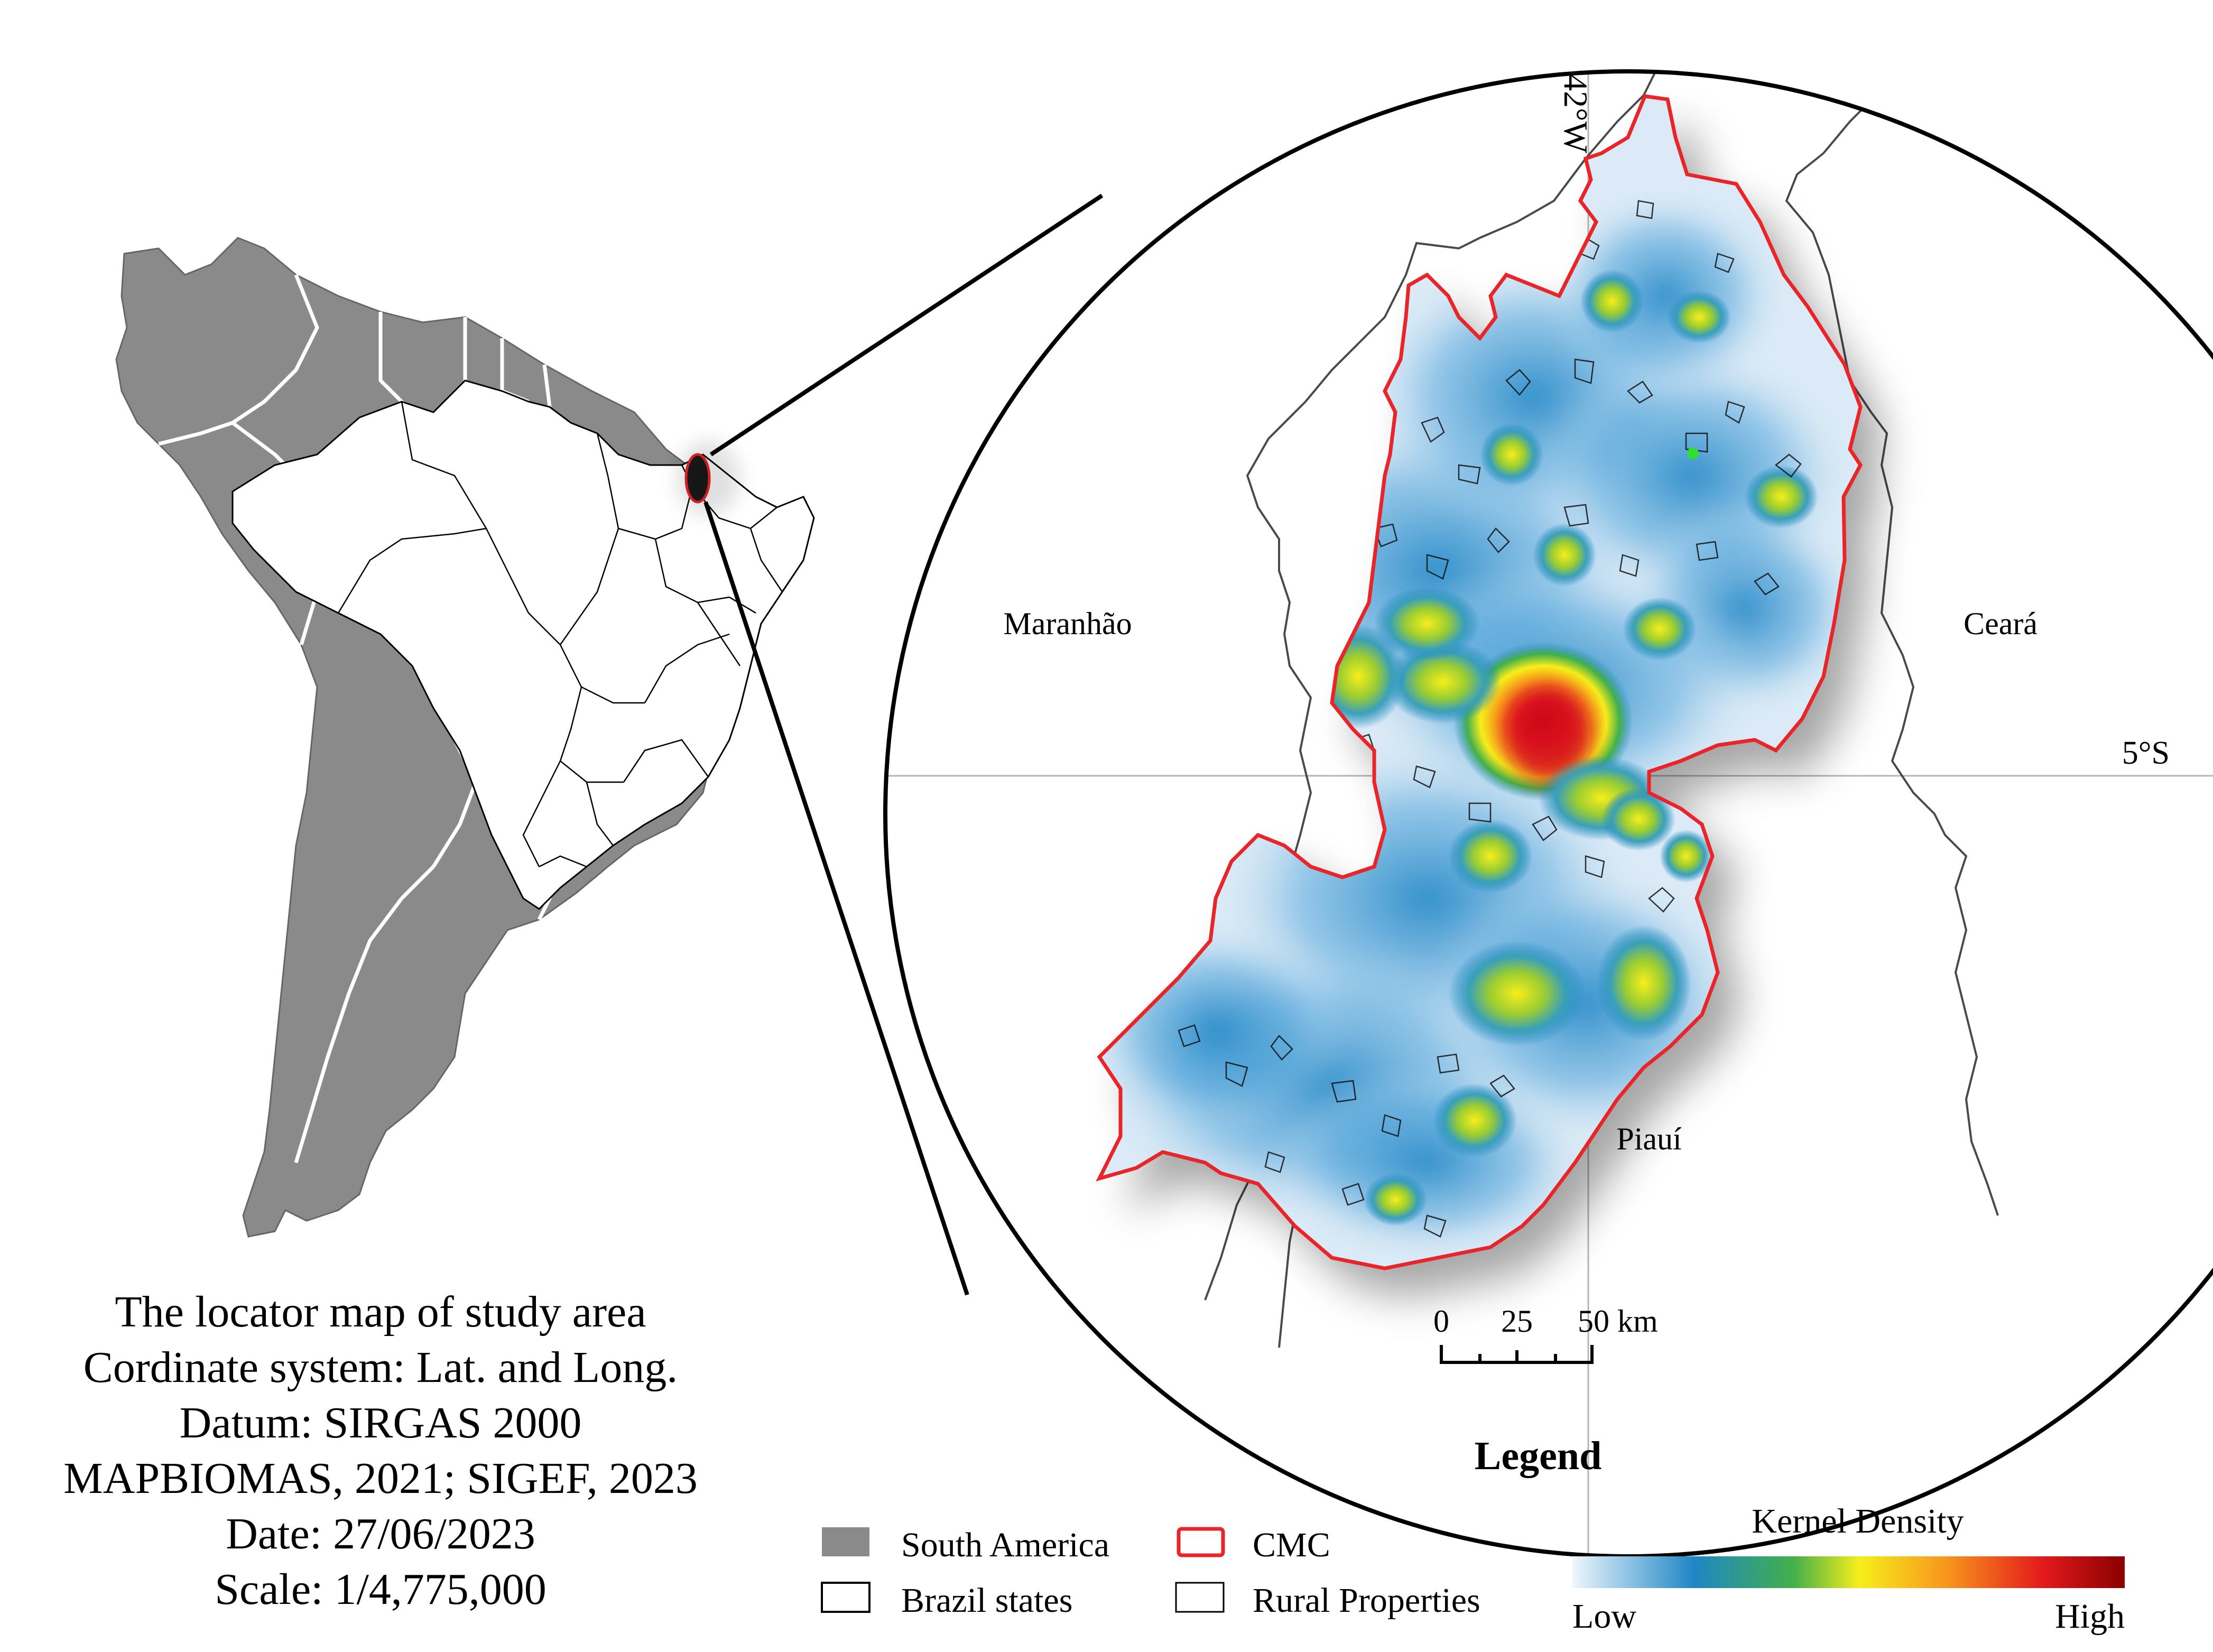  I want to click on compass-w: W, so click(1996, 135).